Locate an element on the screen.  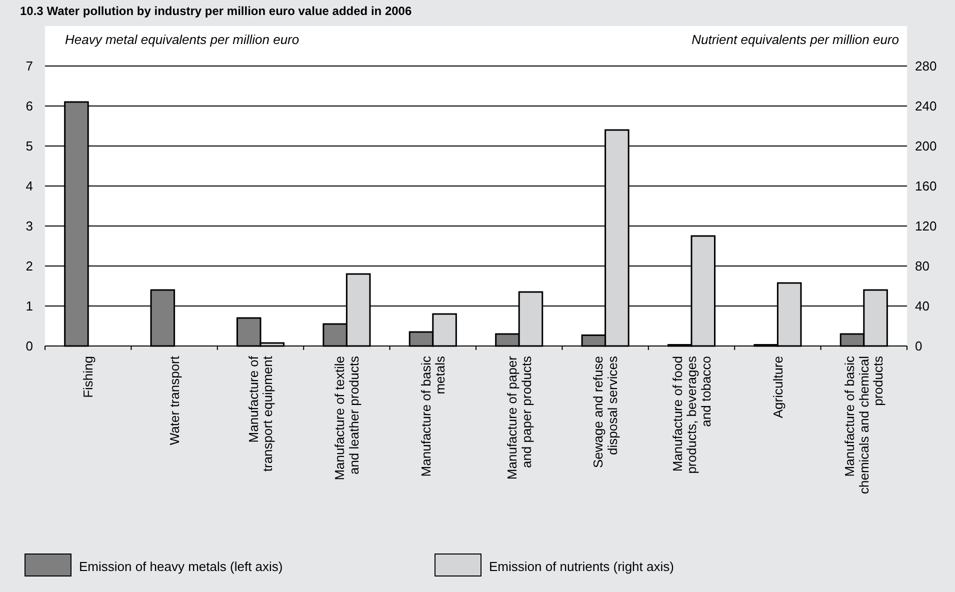
legend-label: Emission of heavy metals (left axis) is located at coordinates (181, 566).